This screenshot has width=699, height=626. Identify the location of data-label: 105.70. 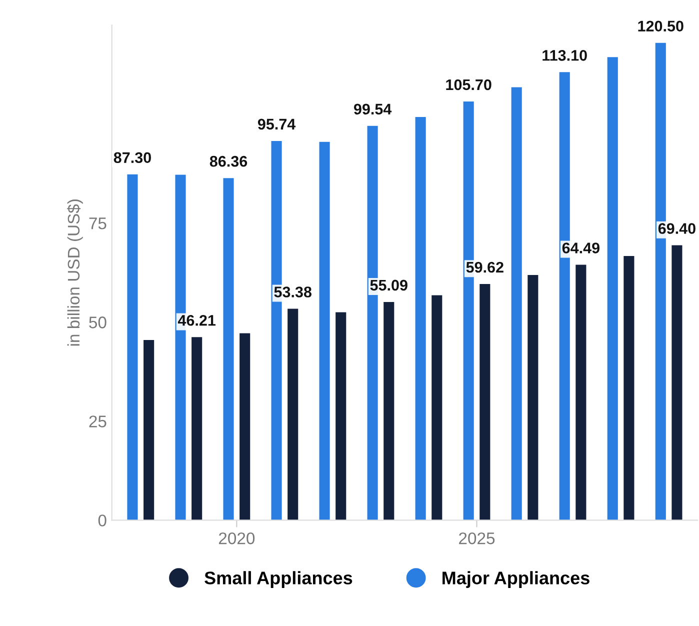
(469, 84).